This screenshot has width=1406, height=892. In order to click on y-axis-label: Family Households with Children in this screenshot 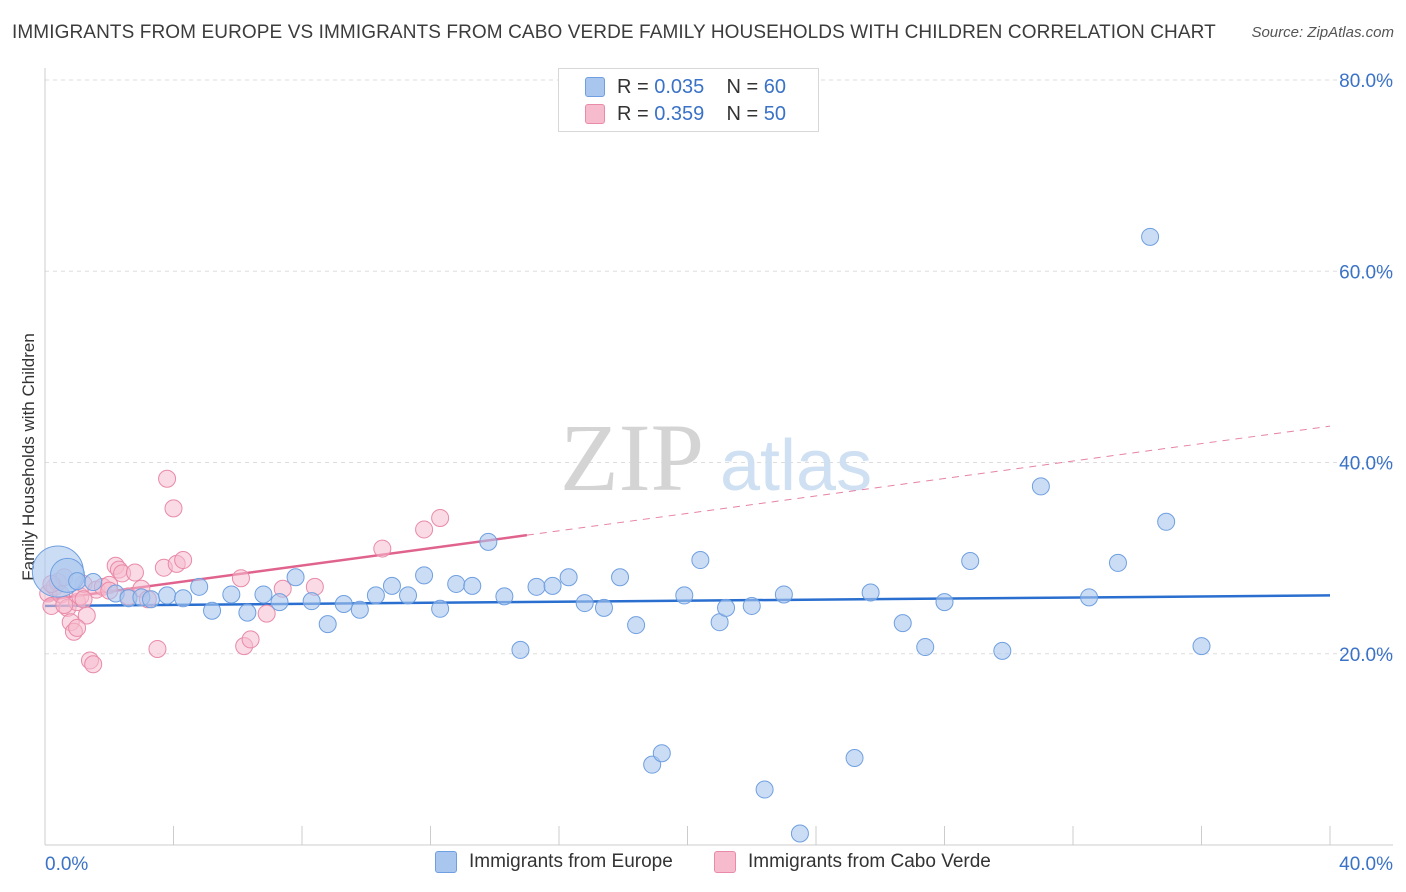, I will do `click(28, 457)`.